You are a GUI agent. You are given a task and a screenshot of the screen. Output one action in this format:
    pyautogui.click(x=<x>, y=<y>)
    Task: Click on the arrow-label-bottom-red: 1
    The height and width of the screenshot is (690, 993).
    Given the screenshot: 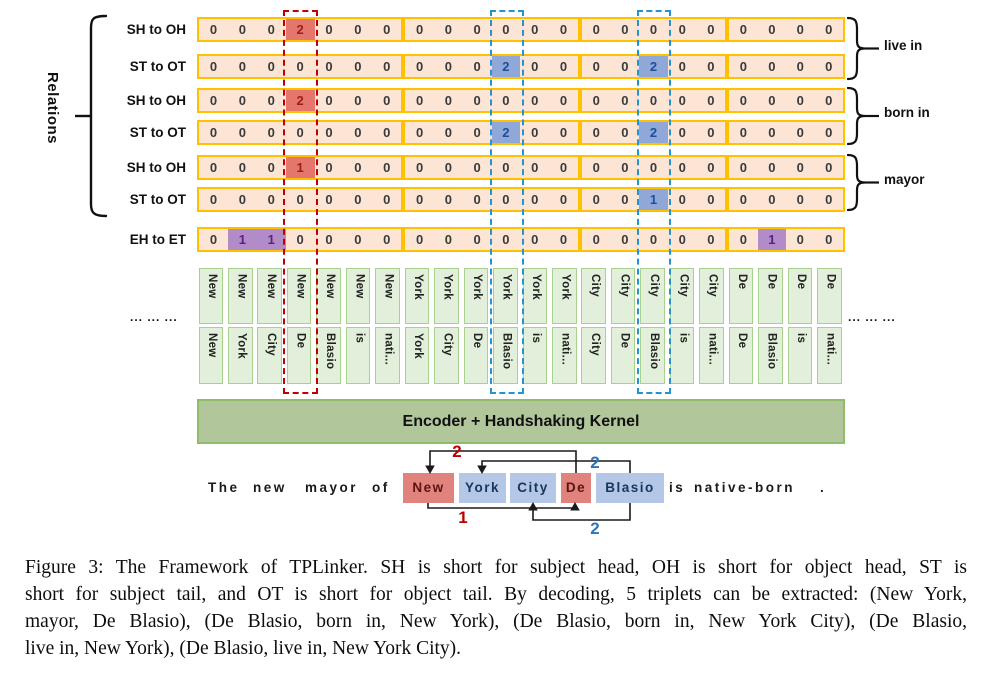 What is the action you would take?
    pyautogui.click(x=462, y=517)
    